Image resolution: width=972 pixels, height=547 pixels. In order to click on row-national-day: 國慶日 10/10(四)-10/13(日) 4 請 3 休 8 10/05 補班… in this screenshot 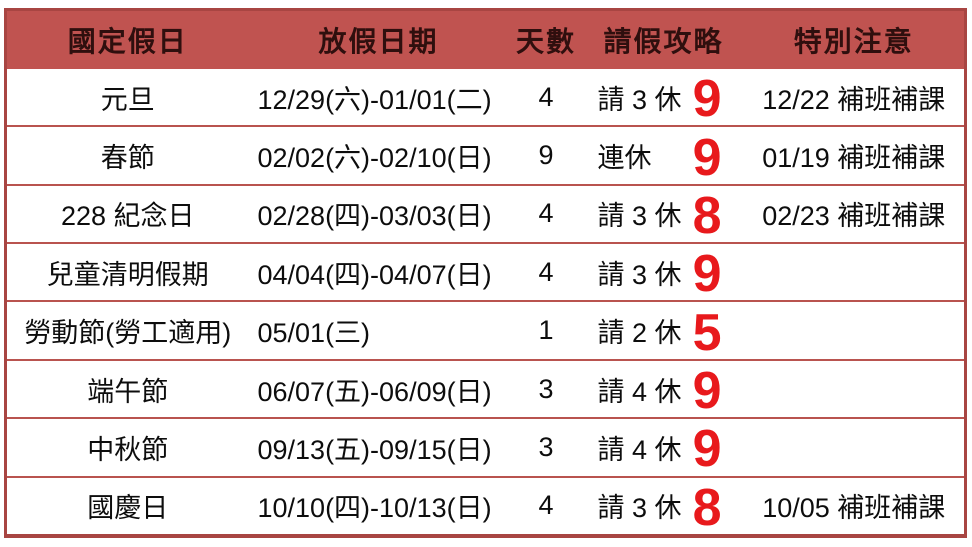, I will do `click(485, 505)`.